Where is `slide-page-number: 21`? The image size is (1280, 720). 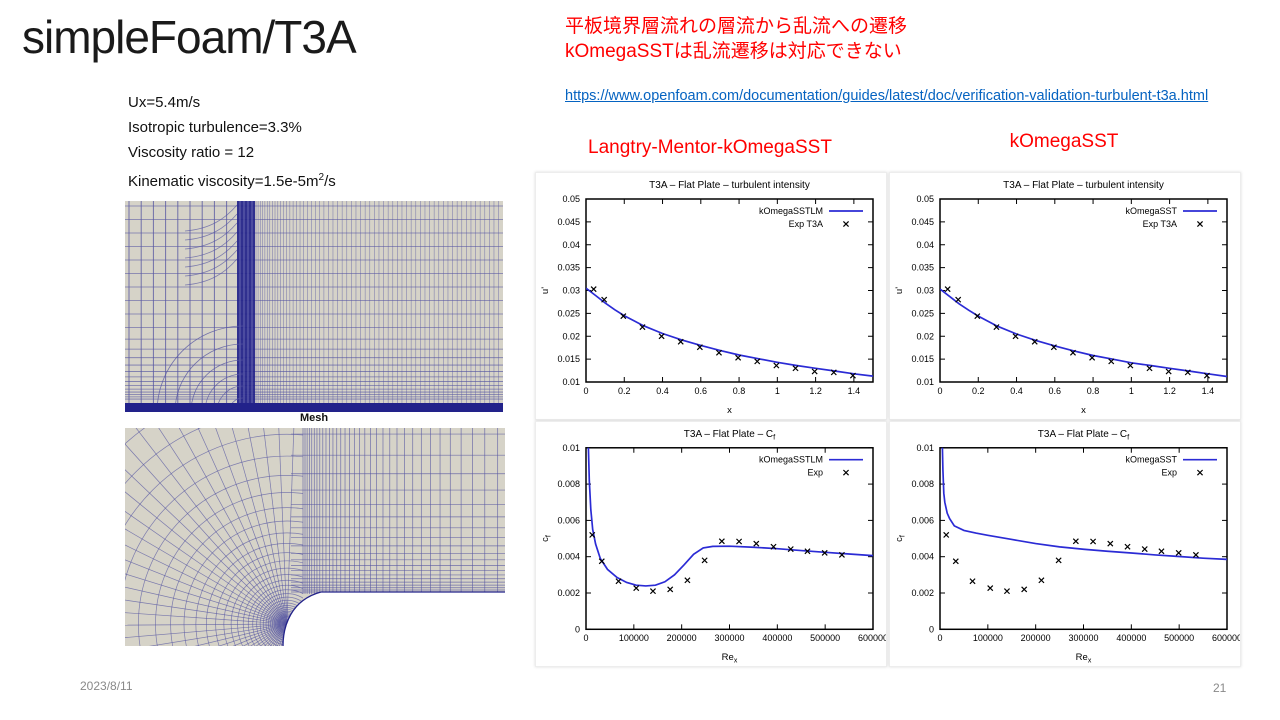
slide-page-number: 21 is located at coordinates (1220, 688).